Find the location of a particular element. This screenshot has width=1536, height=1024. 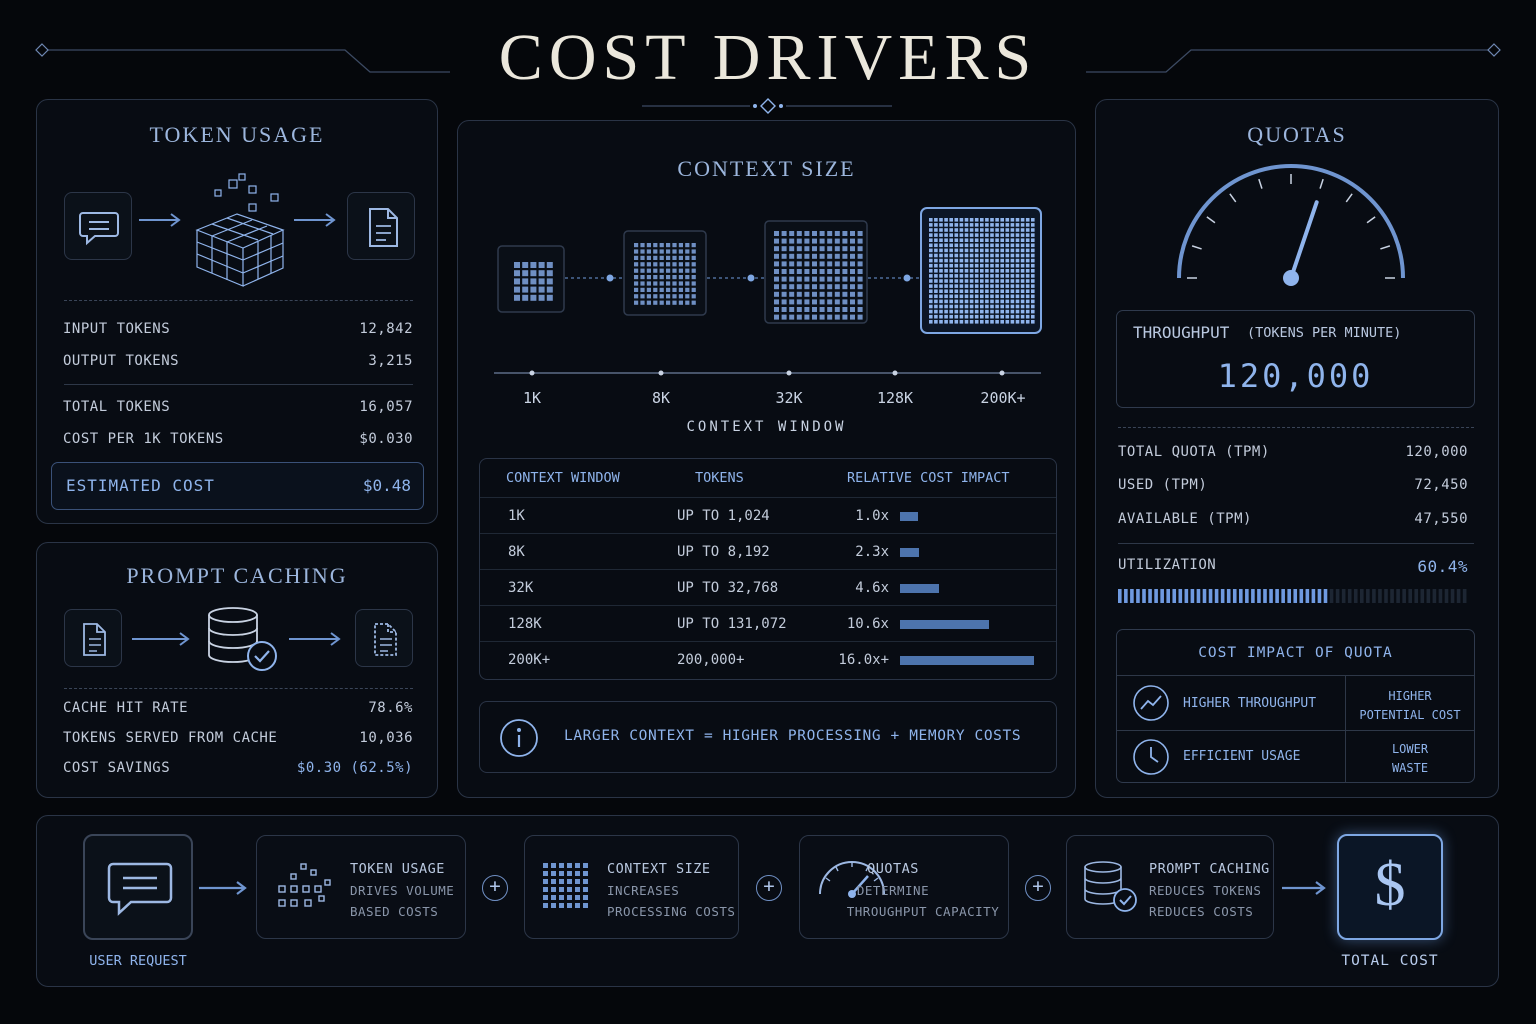

plus-icon: + is located at coordinates (495, 888).